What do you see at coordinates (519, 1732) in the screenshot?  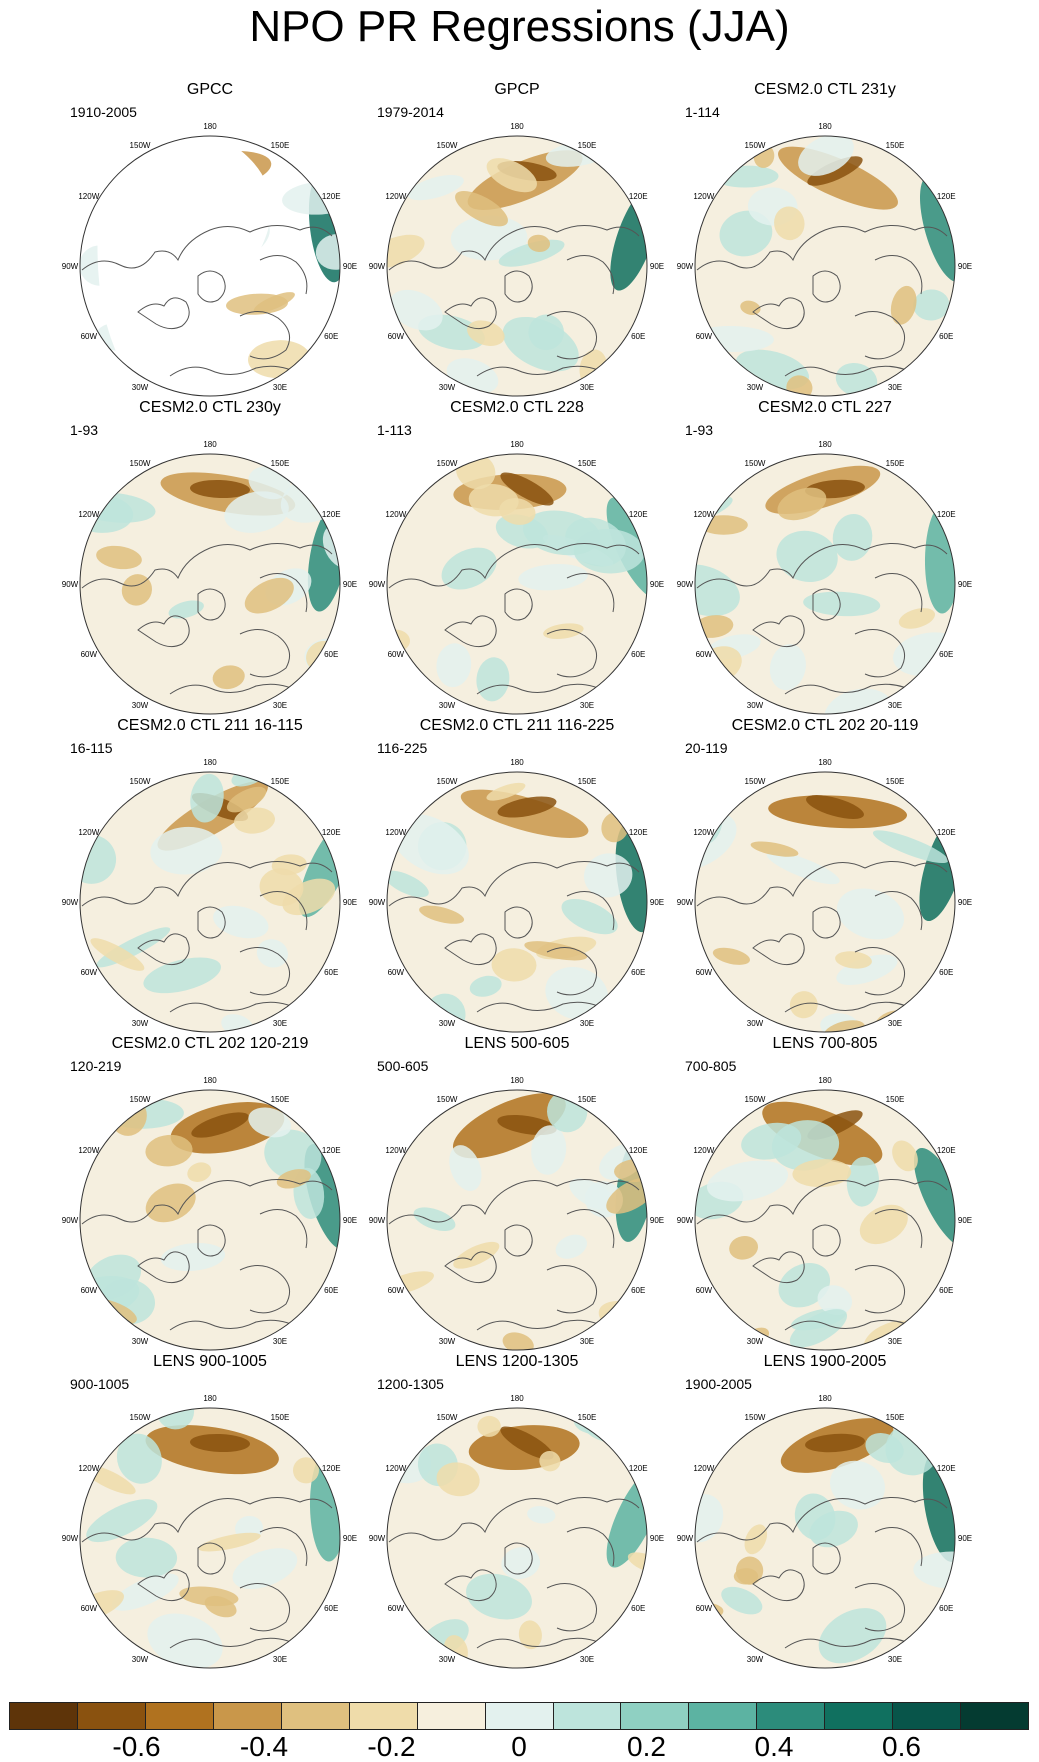 I see `colorbar: -0.6 -0.4 -0.2 0 0.2 0.4 0.6` at bounding box center [519, 1732].